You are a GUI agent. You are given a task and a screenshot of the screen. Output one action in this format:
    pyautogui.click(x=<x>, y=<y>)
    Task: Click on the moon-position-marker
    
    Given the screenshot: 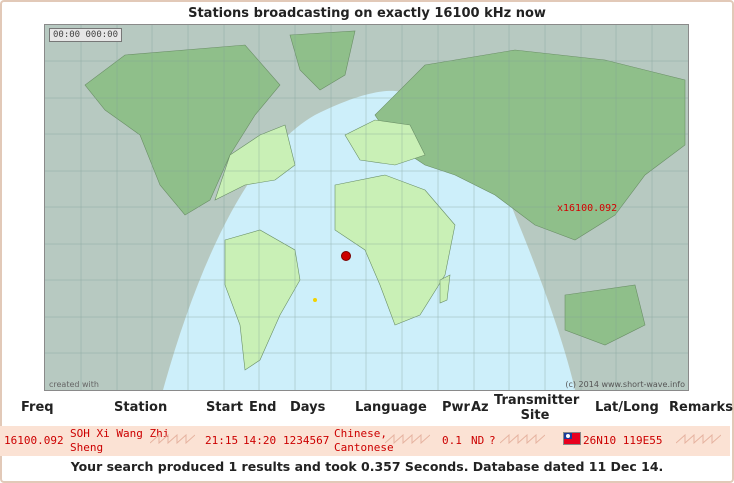 What is the action you would take?
    pyautogui.click(x=315, y=300)
    